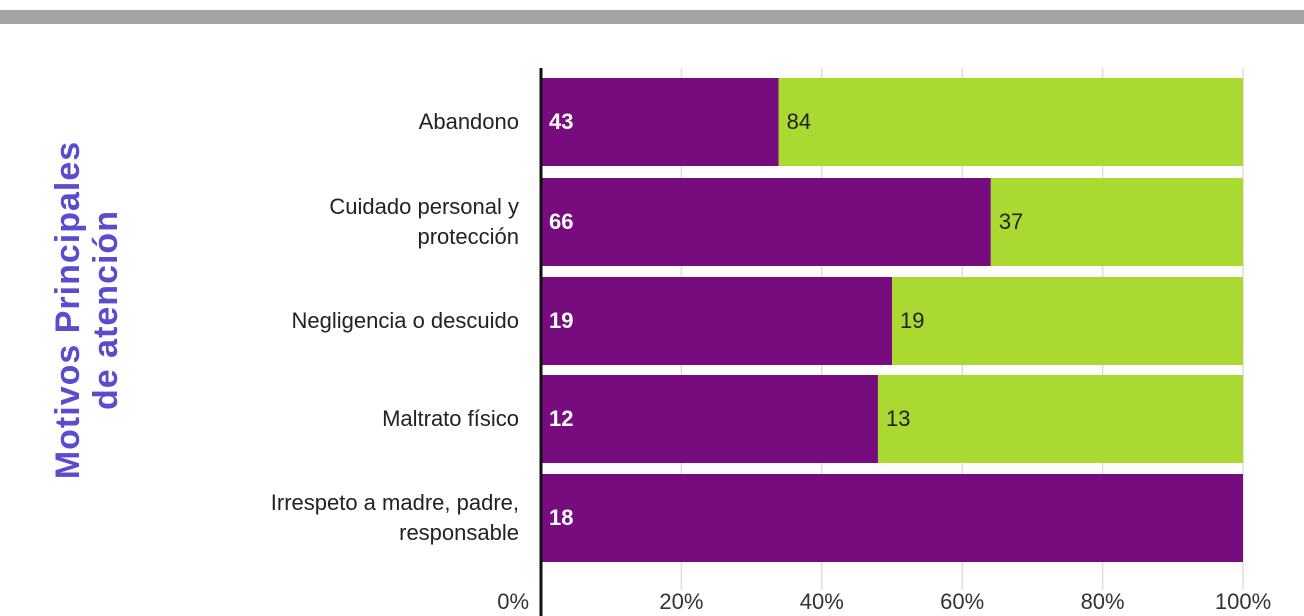  What do you see at coordinates (424, 221) in the screenshot?
I see `category-label: Cuidado personal y protección` at bounding box center [424, 221].